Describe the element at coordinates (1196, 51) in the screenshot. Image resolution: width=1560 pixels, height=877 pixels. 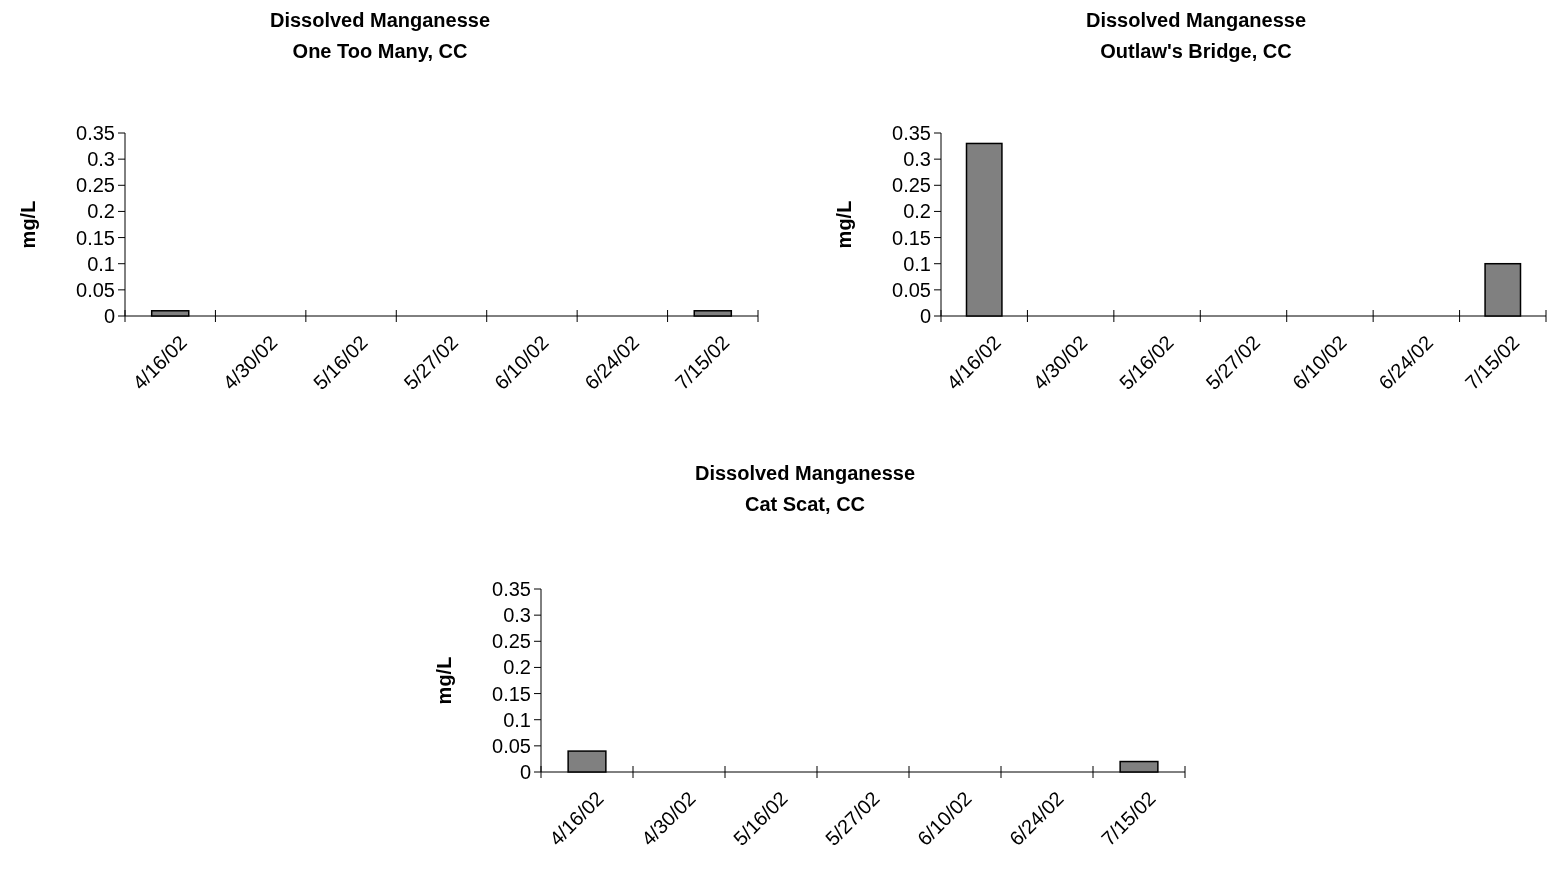
I see `chart-subtitle: Outlaw's Bridge, CC` at that location.